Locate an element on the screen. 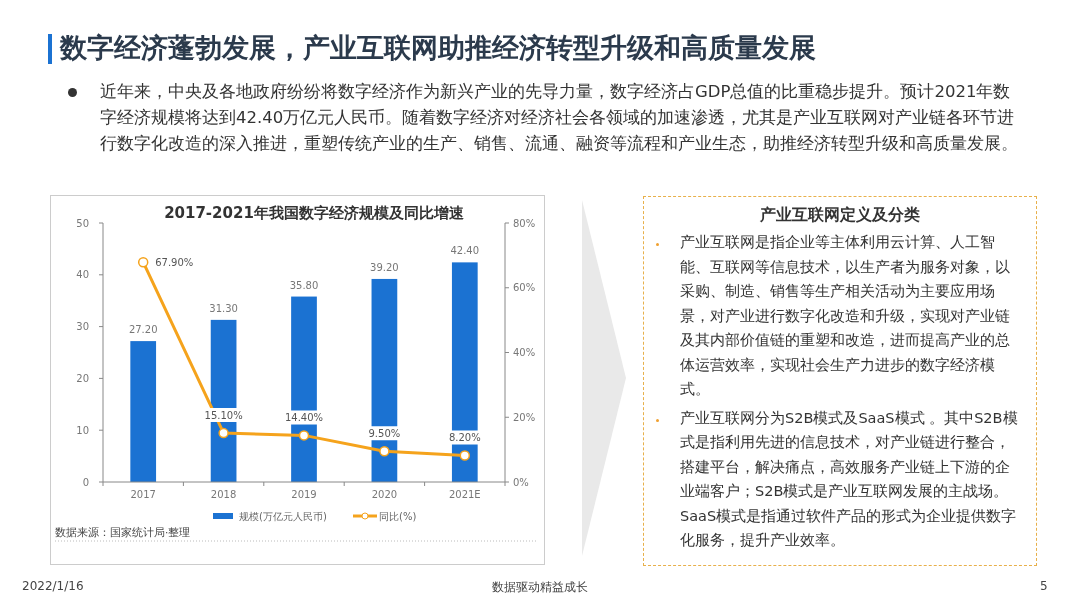 The height and width of the screenshot is (608, 1080). legend-label: 同比(%) is located at coordinates (398, 516).